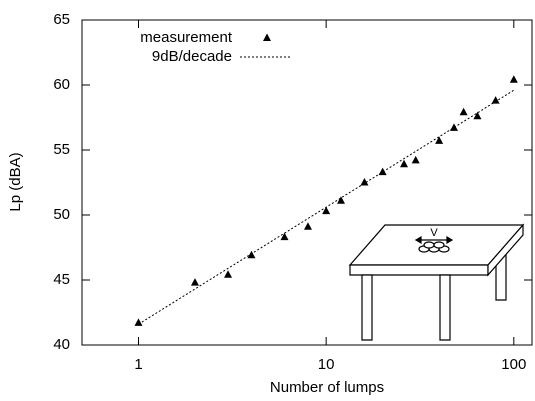 The image size is (535, 401). Describe the element at coordinates (186, 37) in the screenshot. I see `legend-label: measurement` at that location.